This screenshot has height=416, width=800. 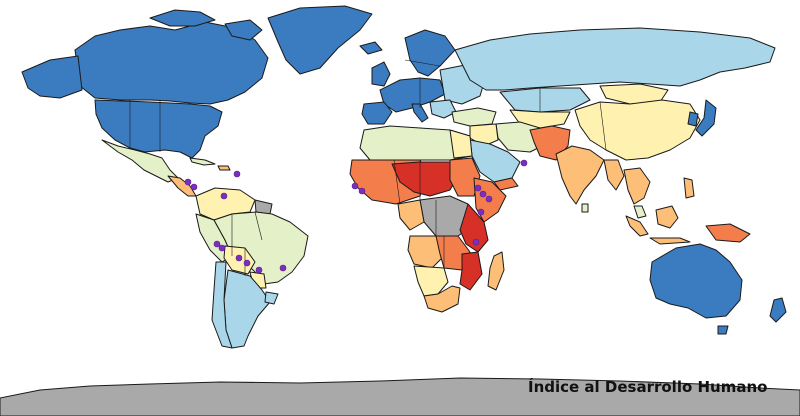 What do you see at coordinates (667, 217) in the screenshot?
I see `borneo` at bounding box center [667, 217].